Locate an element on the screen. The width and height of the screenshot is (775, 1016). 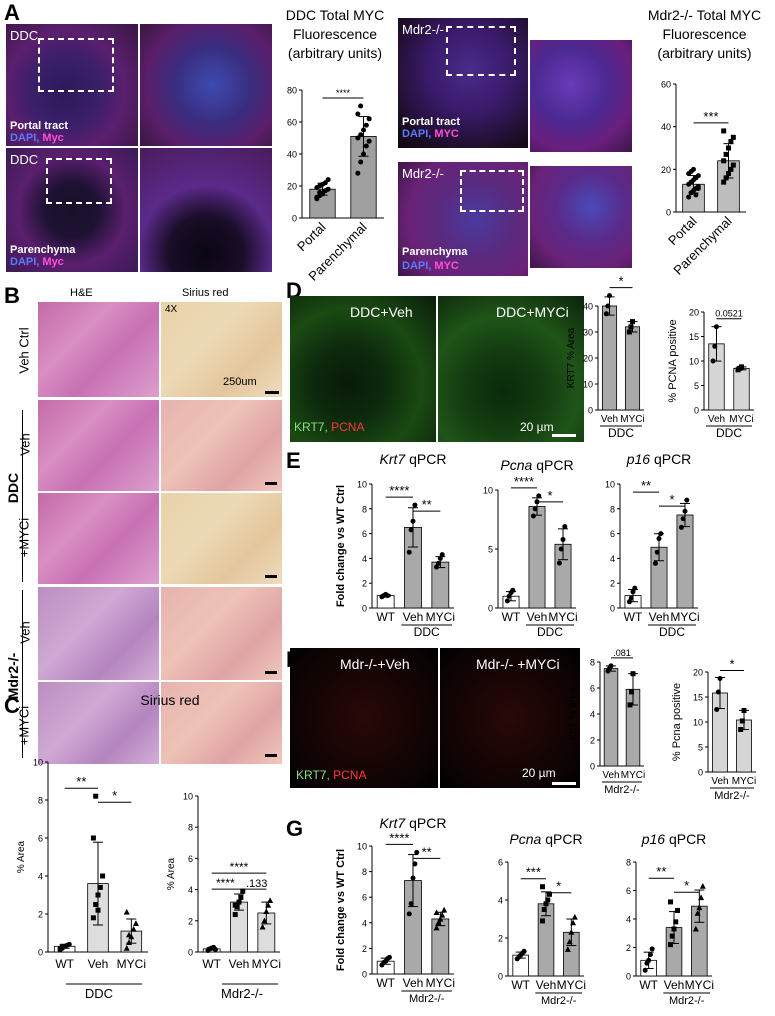
group-label-F2: Mdr2-/- is located at coordinates (732, 796).